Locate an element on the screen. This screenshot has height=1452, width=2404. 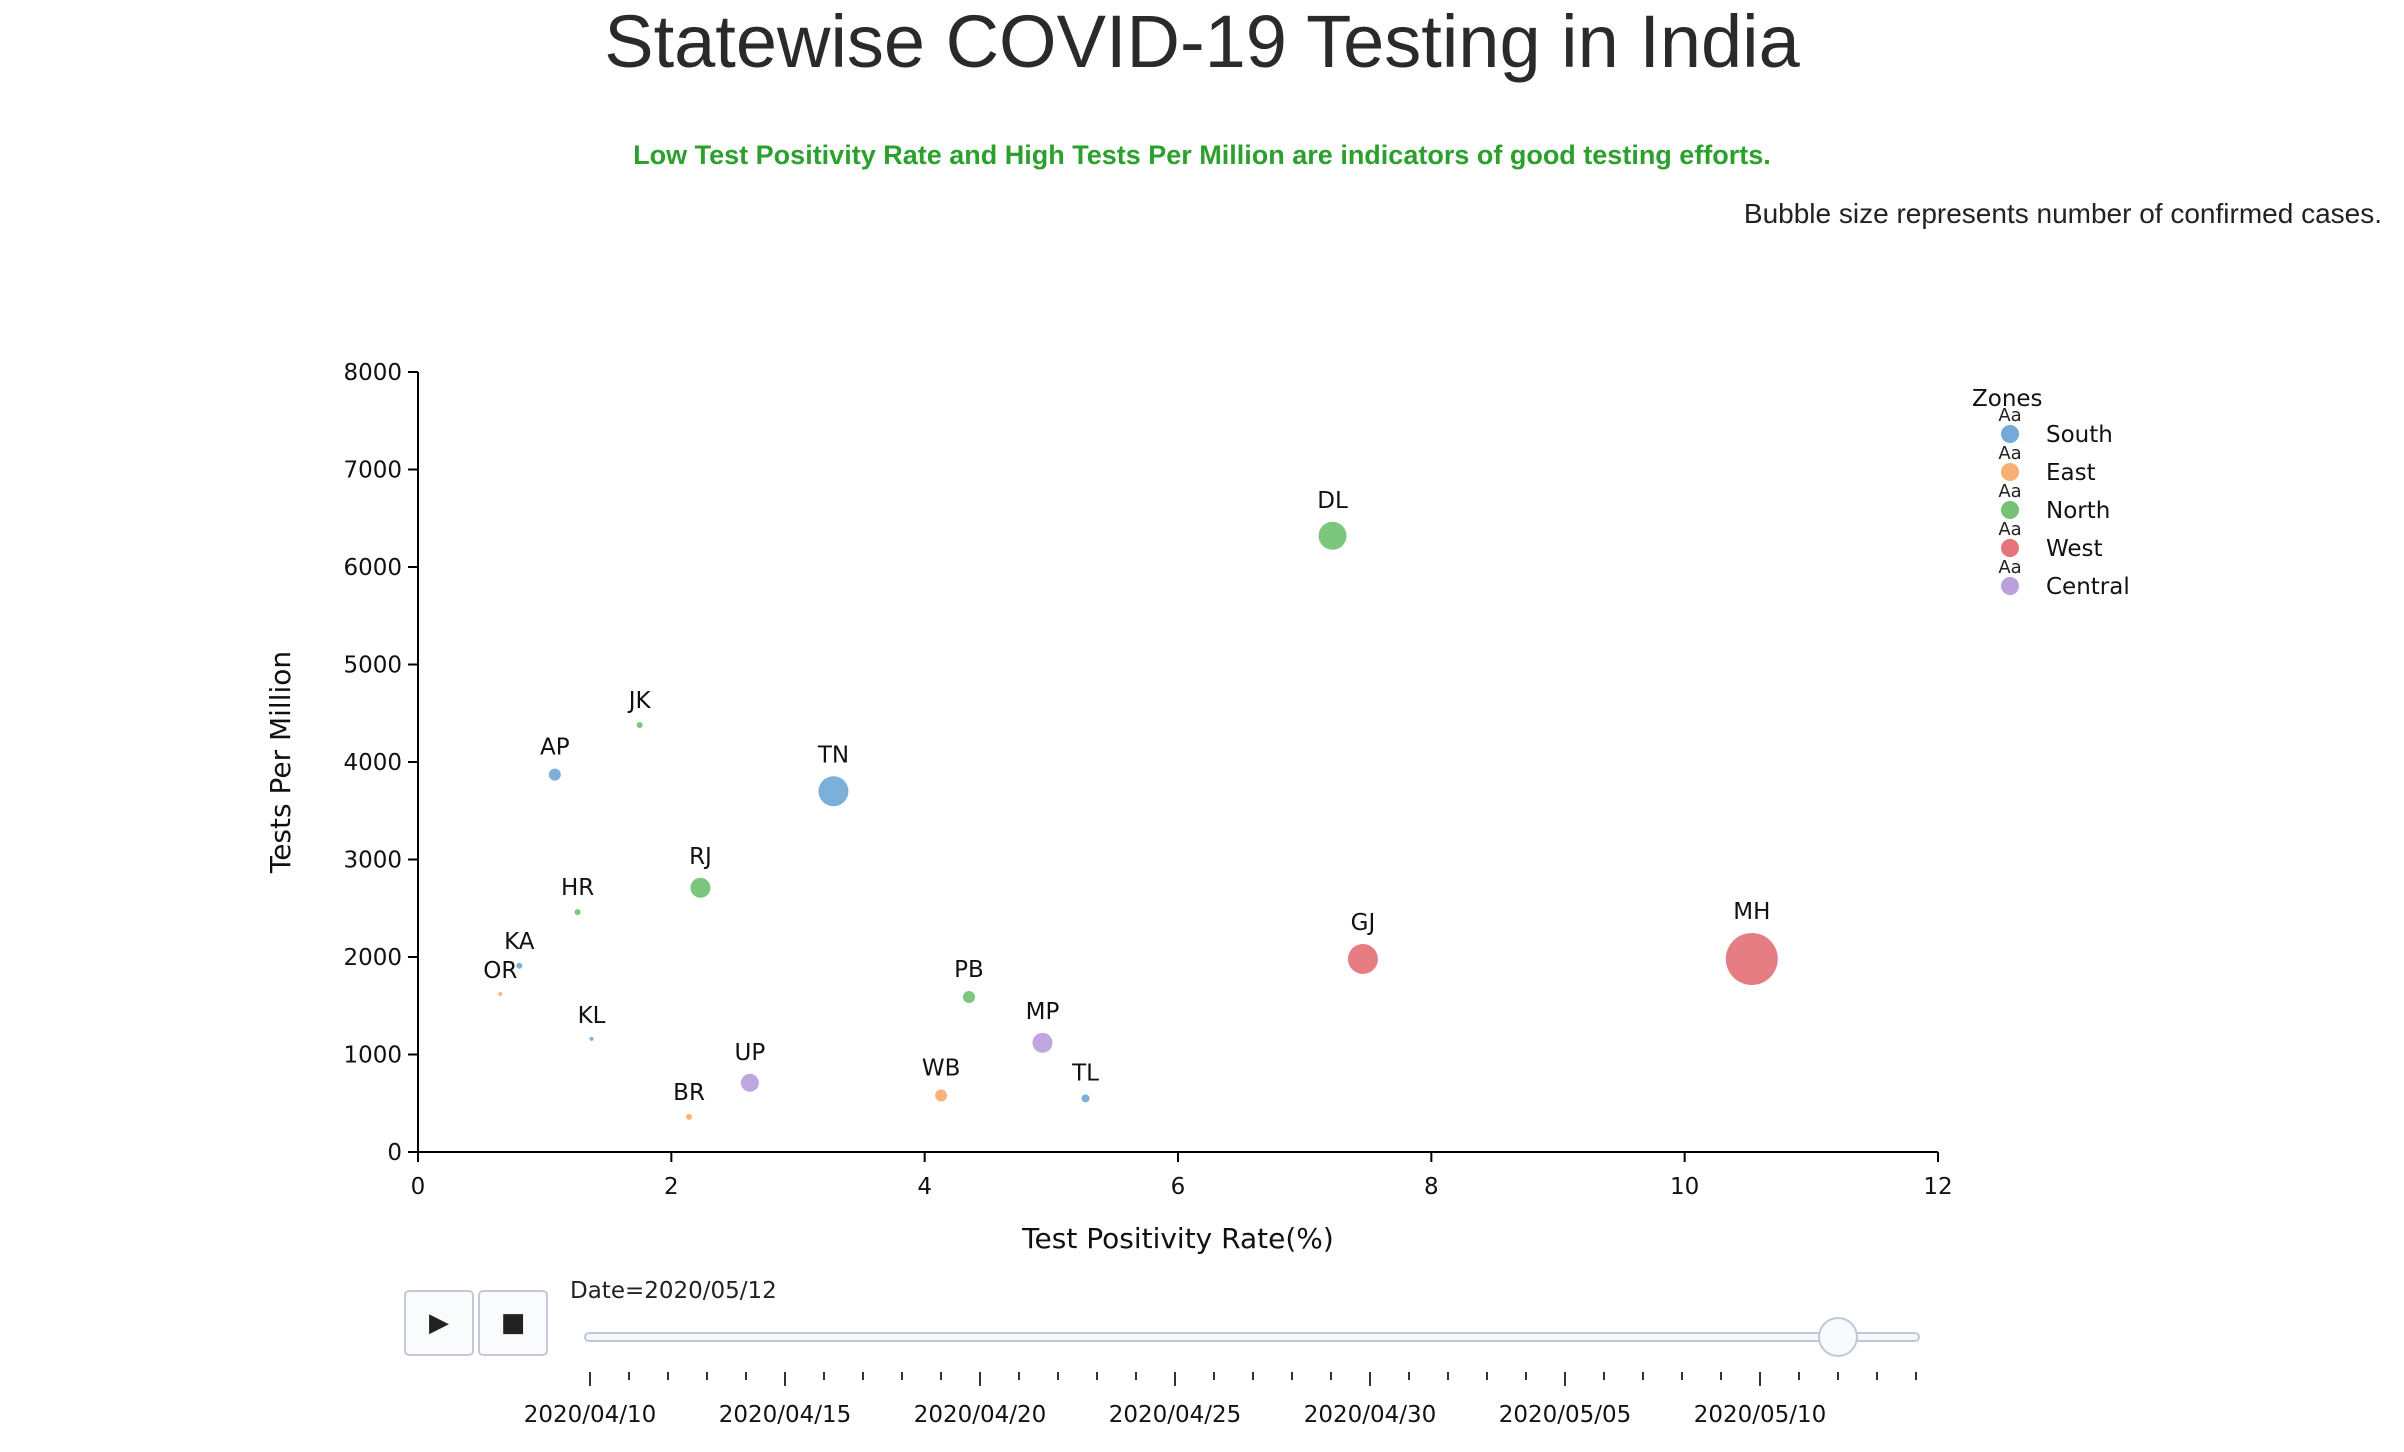
legend-title: Zones is located at coordinates (2007, 399).